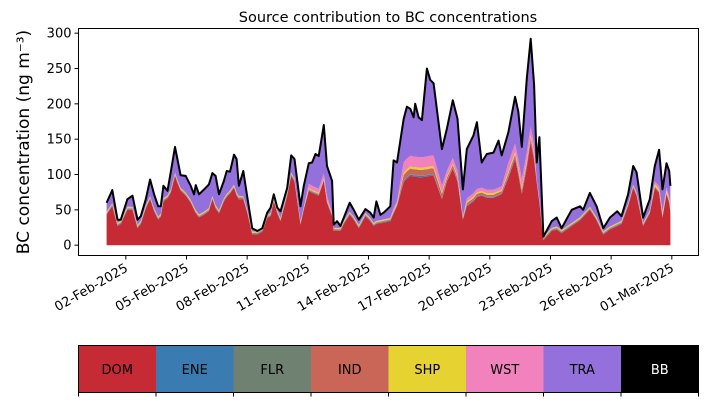 Image resolution: width=707 pixels, height=406 pixels. I want to click on legend-swatch-bb, so click(660, 369).